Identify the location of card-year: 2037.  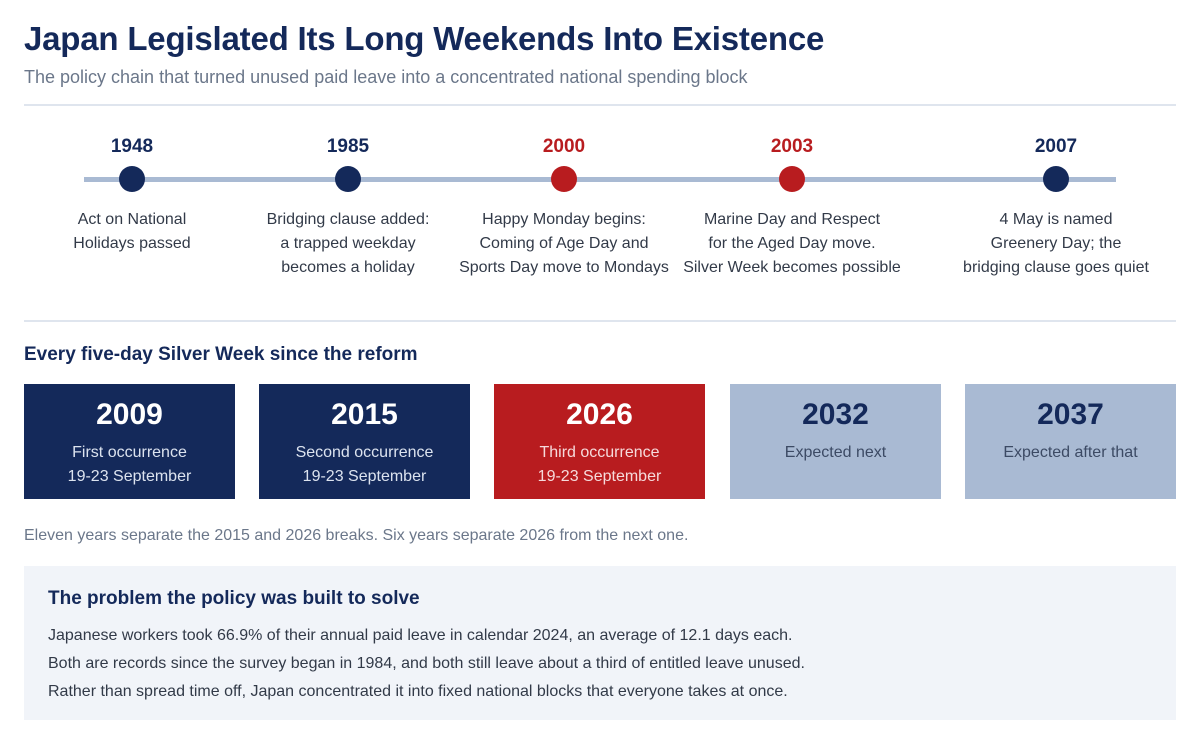
(1070, 414).